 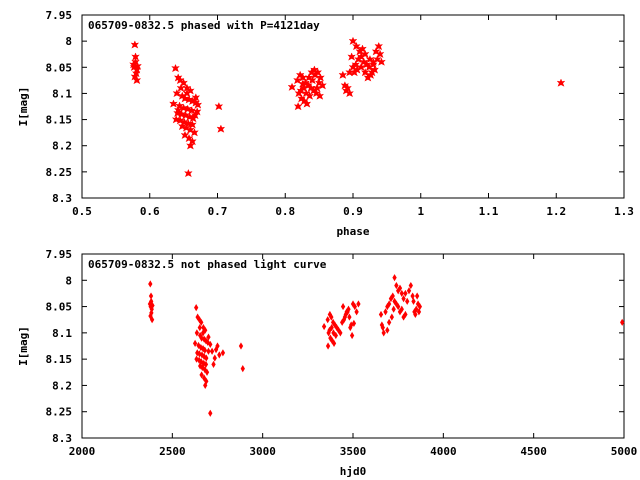 What do you see at coordinates (353, 471) in the screenshot?
I see `x-axis-label: hjd0` at bounding box center [353, 471].